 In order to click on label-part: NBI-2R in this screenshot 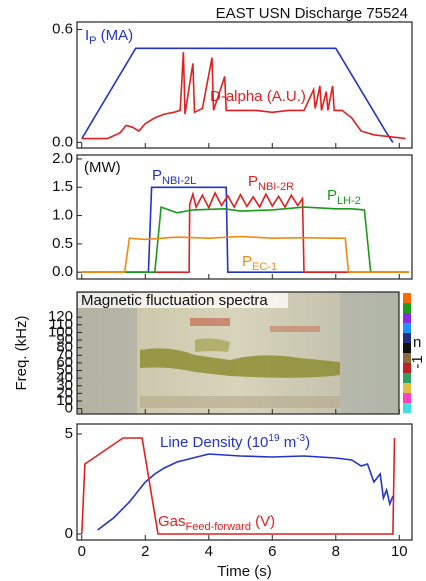, I will do `click(276, 187)`.